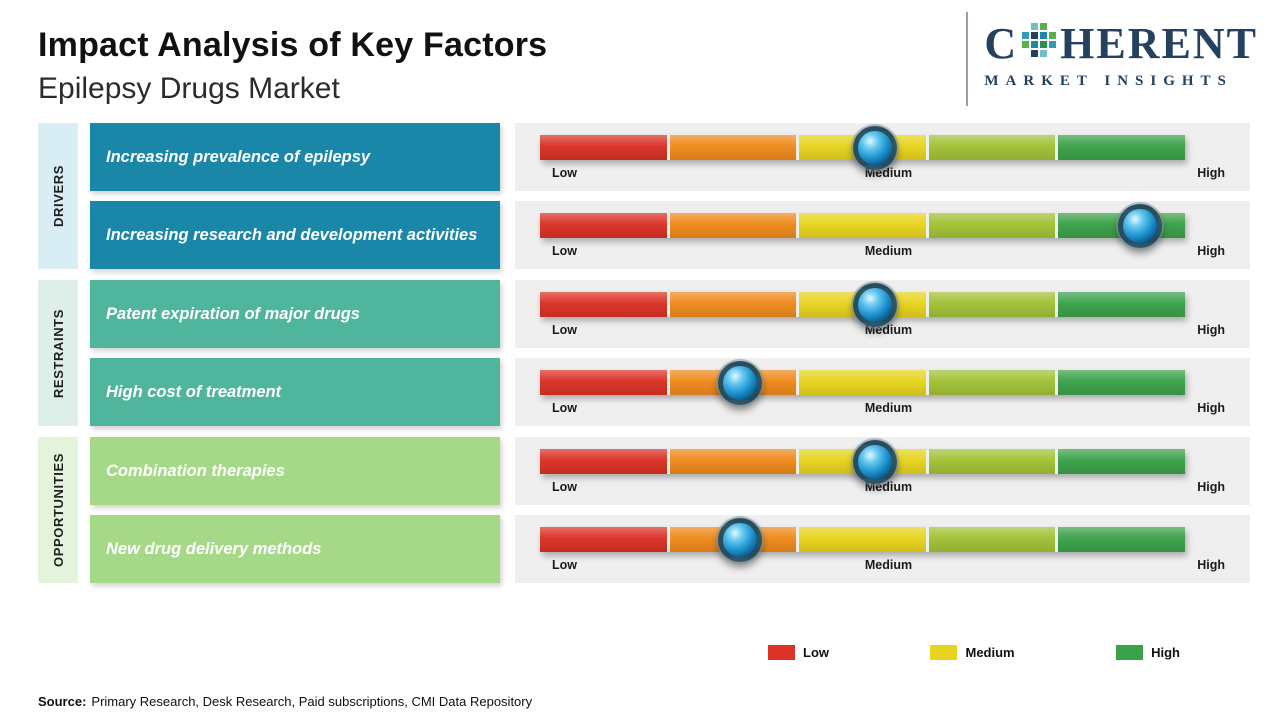  What do you see at coordinates (1159, 43) in the screenshot?
I see `logo-text: HERENT` at bounding box center [1159, 43].